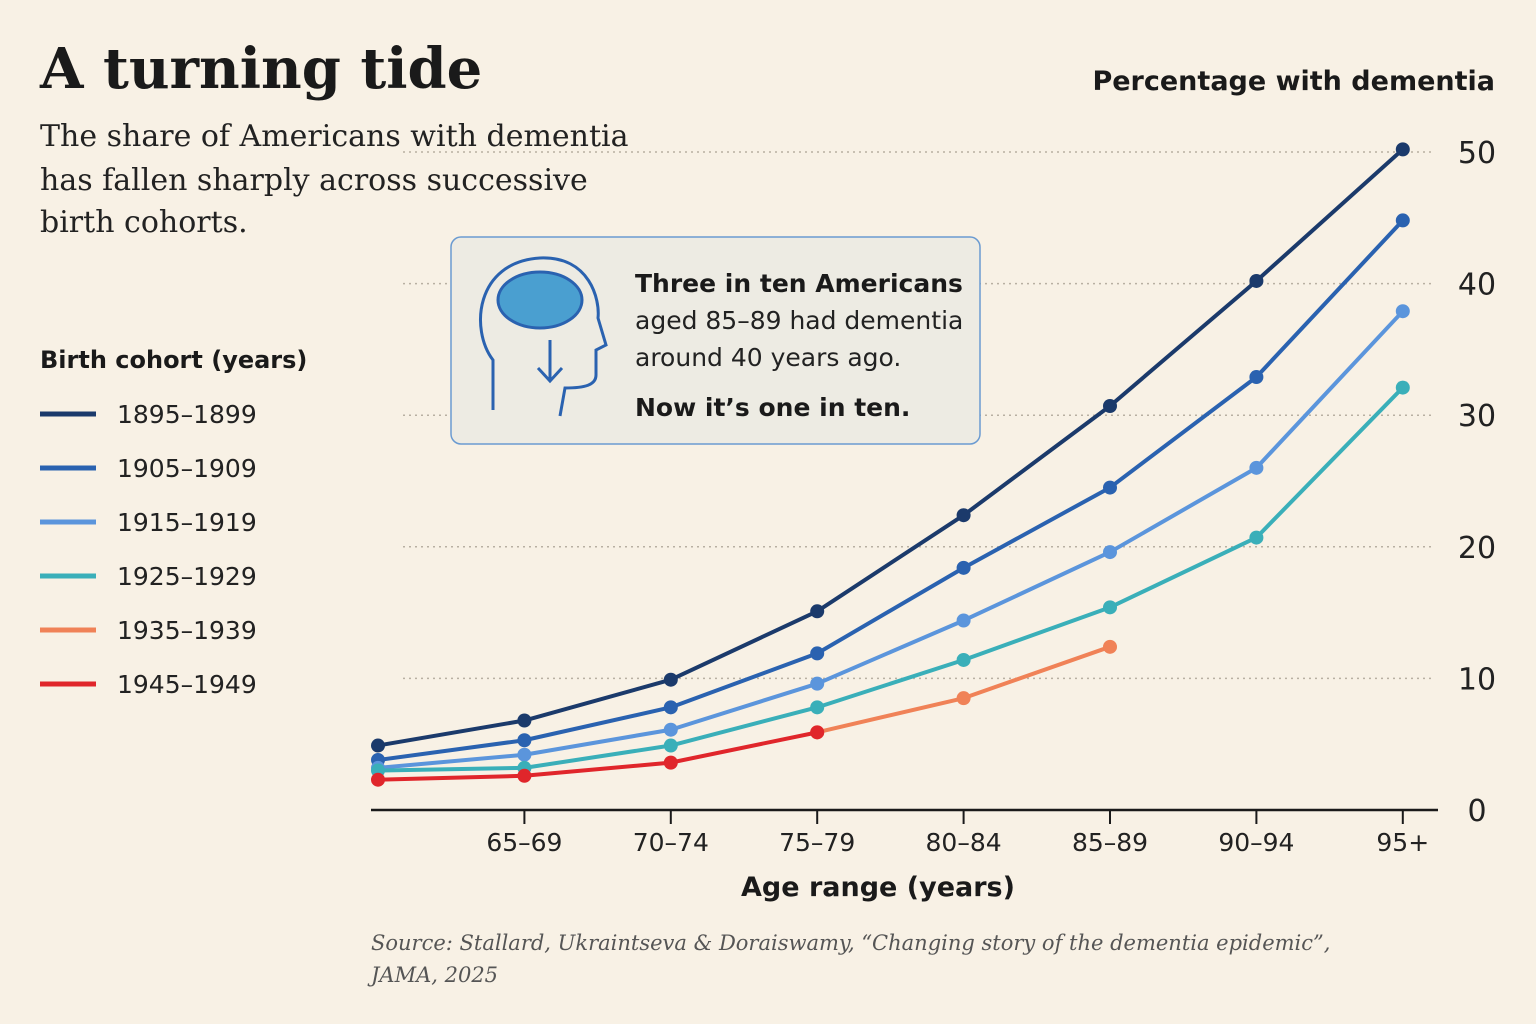 Image resolution: width=1536 pixels, height=1024 pixels. I want to click on y-tick-label: 0, so click(1476, 811).